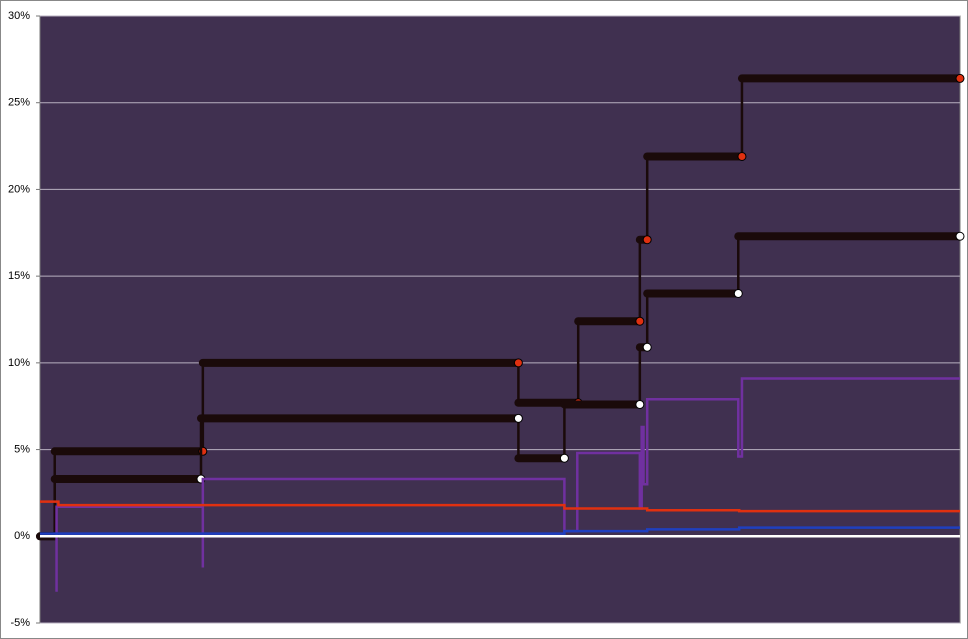  I want to click on y-tick-label: 30%, so click(19, 16).